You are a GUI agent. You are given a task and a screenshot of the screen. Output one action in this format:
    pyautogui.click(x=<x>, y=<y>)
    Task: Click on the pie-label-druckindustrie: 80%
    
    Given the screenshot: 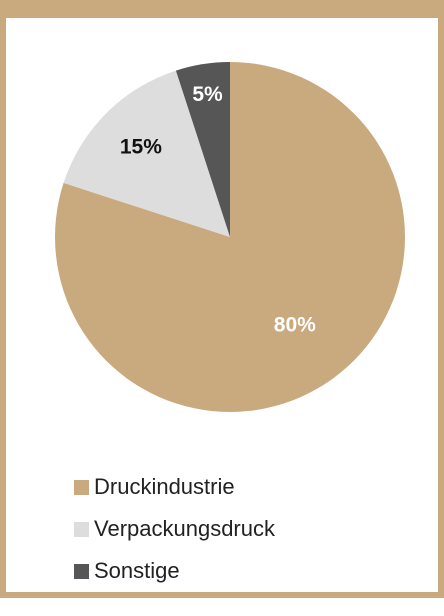 What is the action you would take?
    pyautogui.click(x=295, y=325)
    